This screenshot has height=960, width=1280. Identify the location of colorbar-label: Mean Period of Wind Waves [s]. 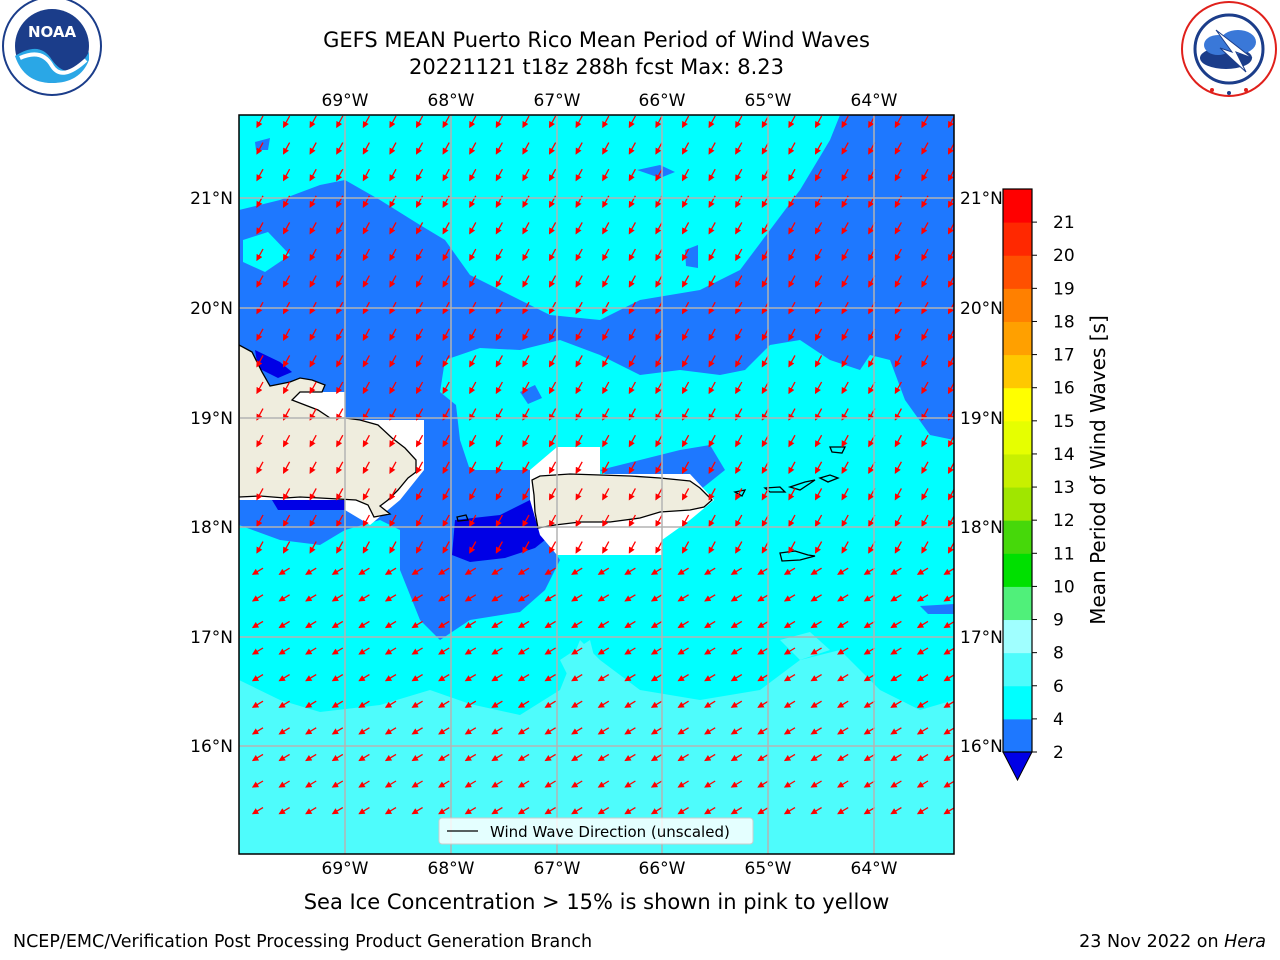
(1098, 470).